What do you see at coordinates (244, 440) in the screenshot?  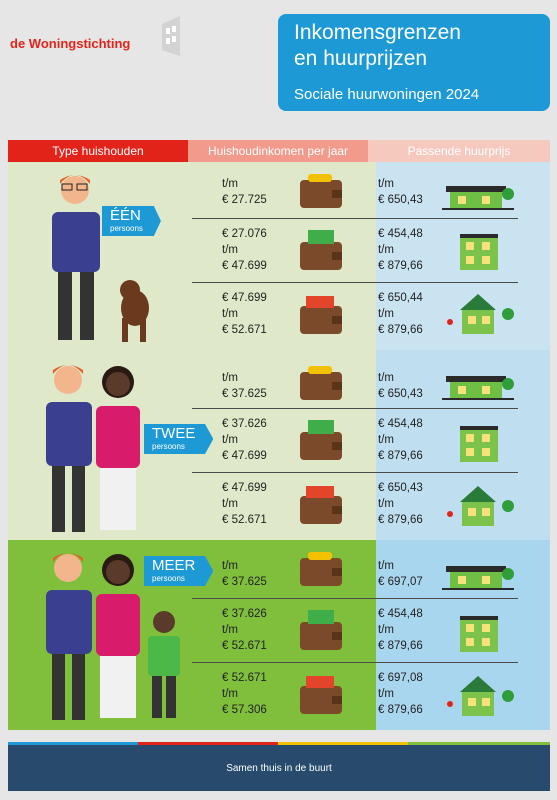 I see `income-range: € 37.626 t/m € 47.699` at bounding box center [244, 440].